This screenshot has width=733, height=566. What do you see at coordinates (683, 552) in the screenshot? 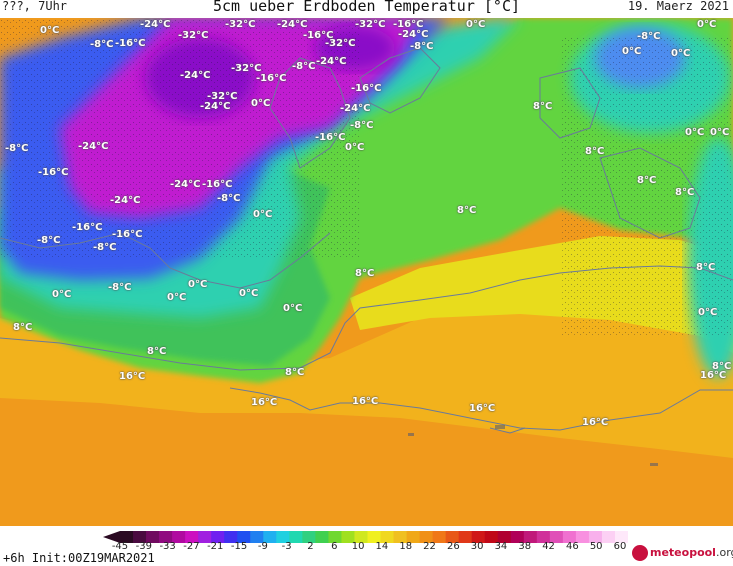
I see `logo-name: meteopool` at bounding box center [683, 552].